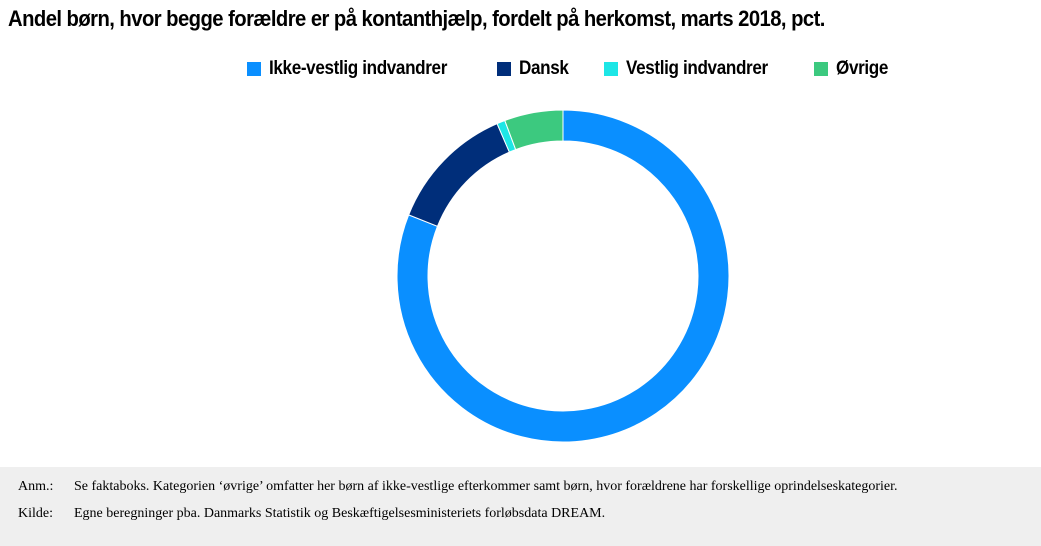  What do you see at coordinates (534, 130) in the screenshot?
I see `donut-slice-øvrige` at bounding box center [534, 130].